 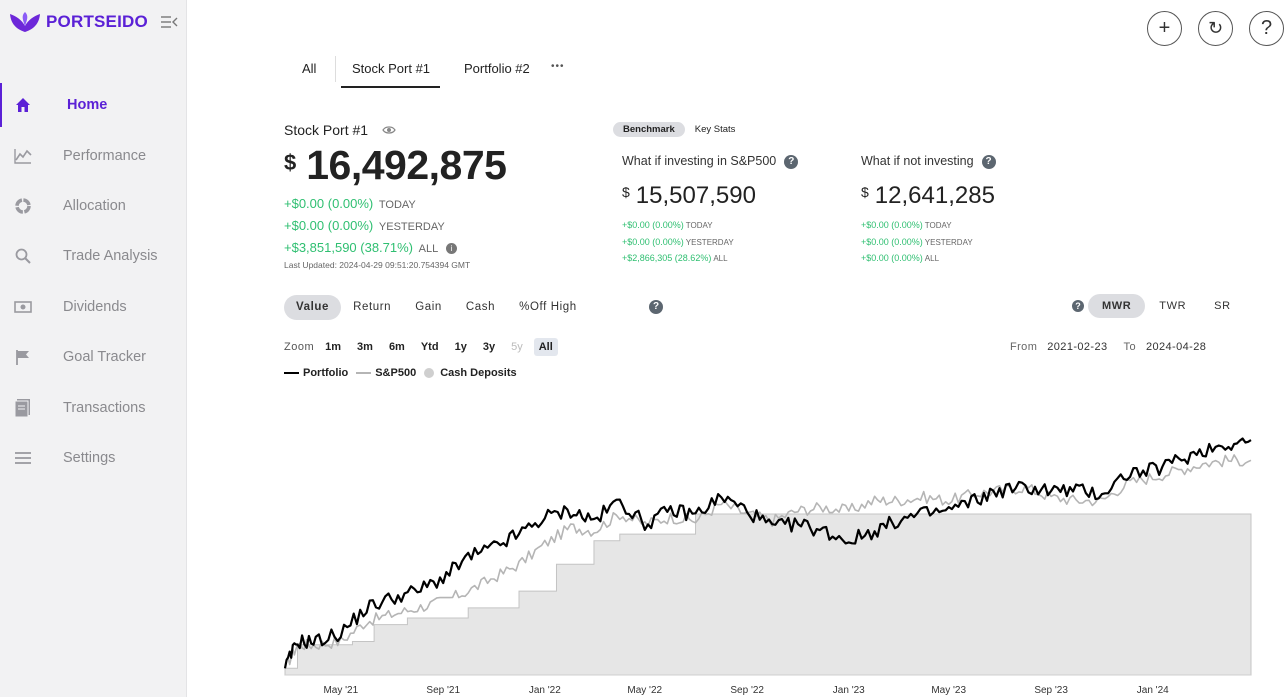 I want to click on legend-swatch, so click(x=291, y=373).